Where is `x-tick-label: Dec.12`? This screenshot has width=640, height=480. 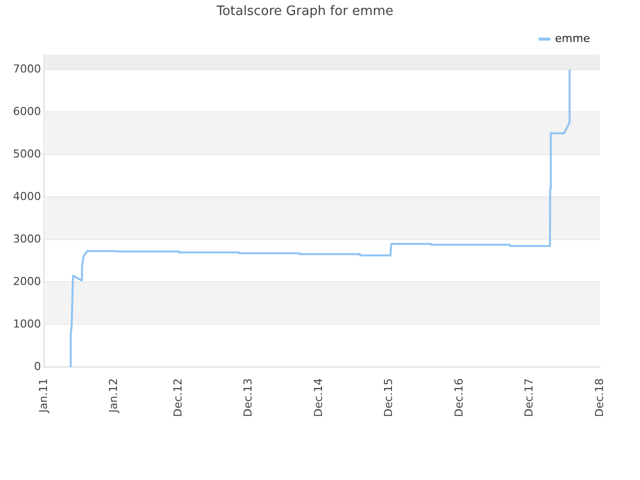
x-tick-label: Dec.12 is located at coordinates (177, 397).